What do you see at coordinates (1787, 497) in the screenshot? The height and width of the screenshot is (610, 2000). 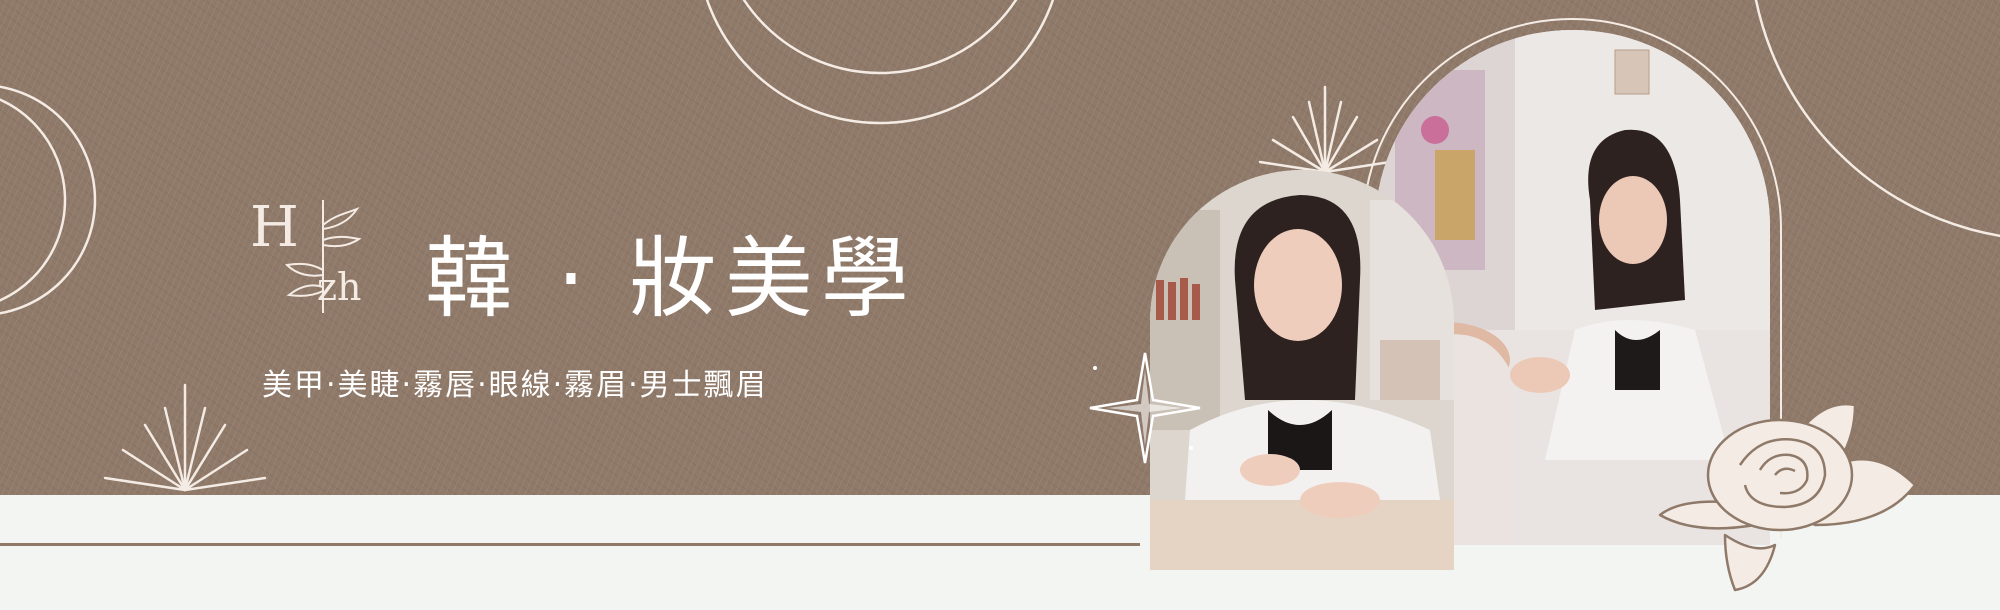 I see `rose-icon` at bounding box center [1787, 497].